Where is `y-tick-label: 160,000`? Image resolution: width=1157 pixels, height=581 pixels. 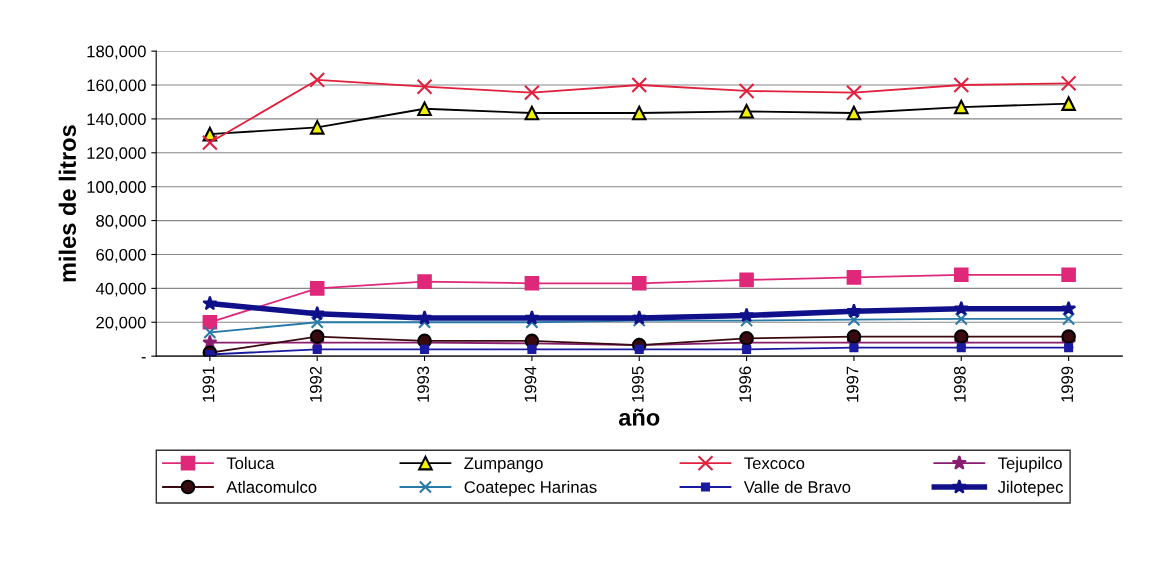 y-tick-label: 160,000 is located at coordinates (116, 86).